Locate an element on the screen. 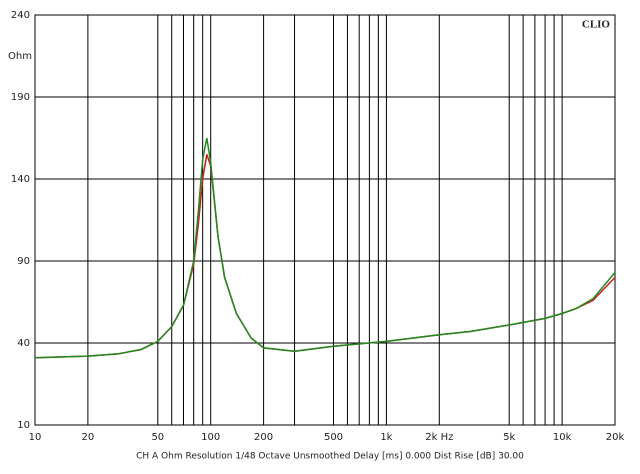 The image size is (640, 474). x-tick-label: 100 is located at coordinates (210, 437).